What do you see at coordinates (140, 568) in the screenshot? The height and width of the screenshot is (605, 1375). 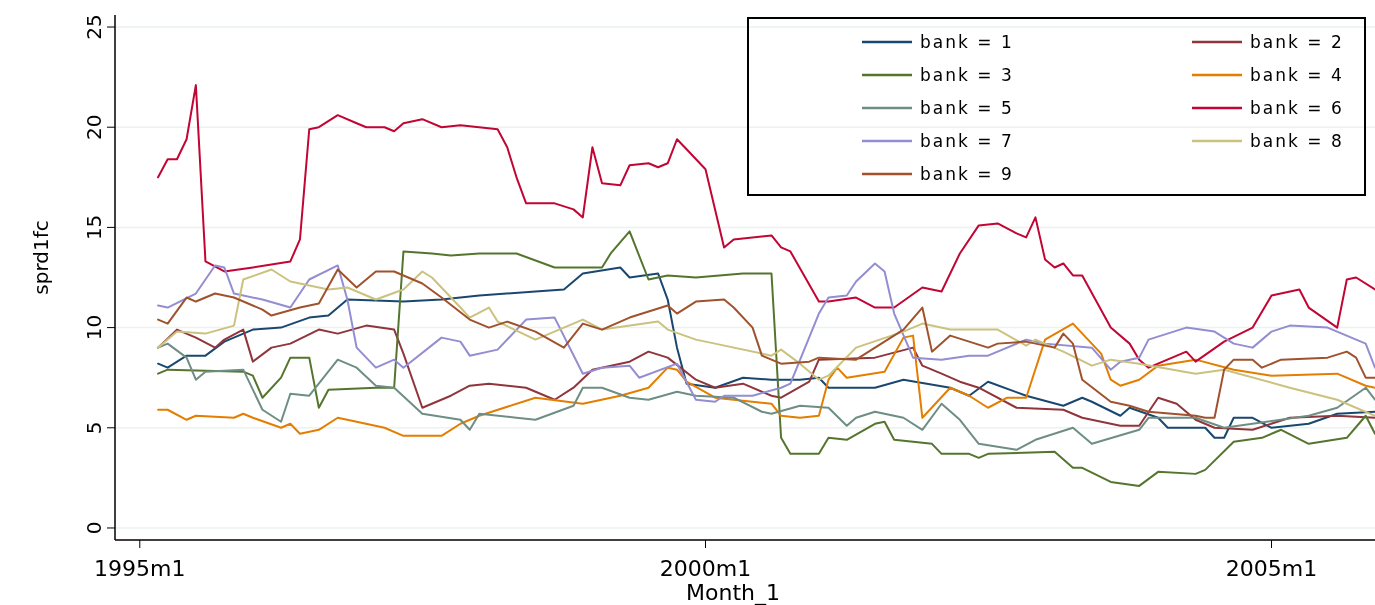 I see `x-tick-label: 1995m1` at bounding box center [140, 568].